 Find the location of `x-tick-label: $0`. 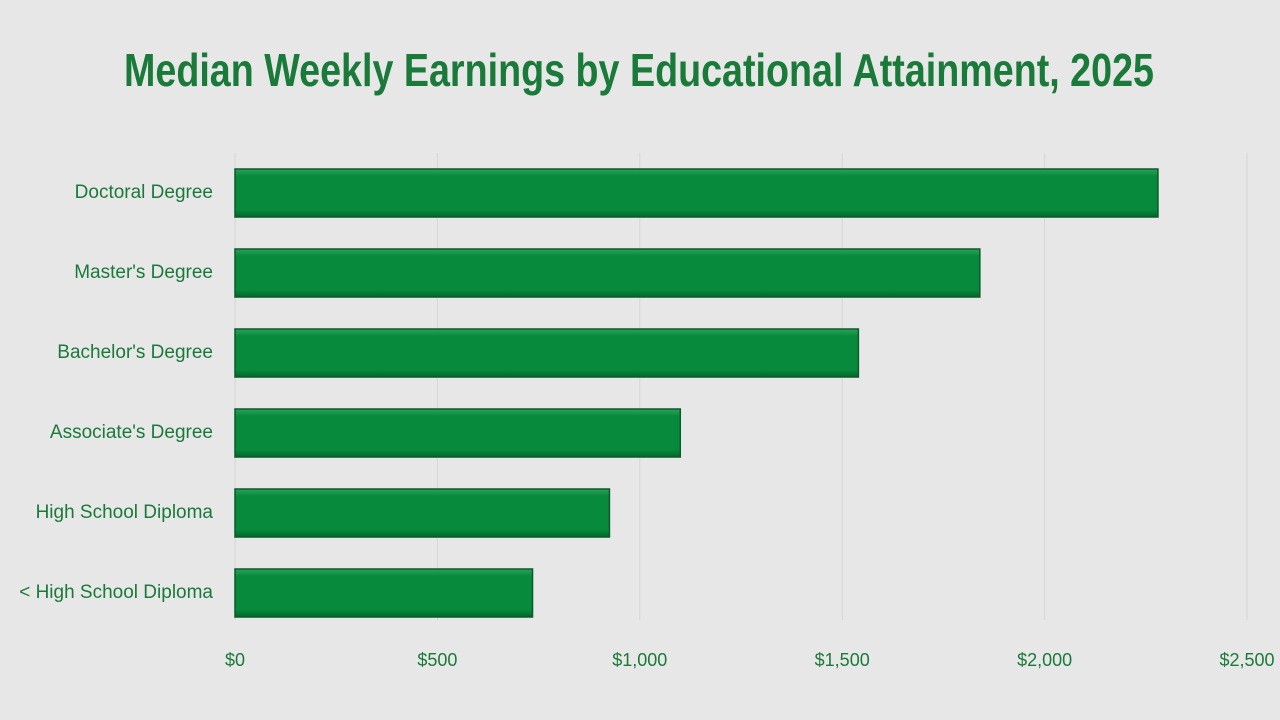

x-tick-label: $0 is located at coordinates (235, 660).